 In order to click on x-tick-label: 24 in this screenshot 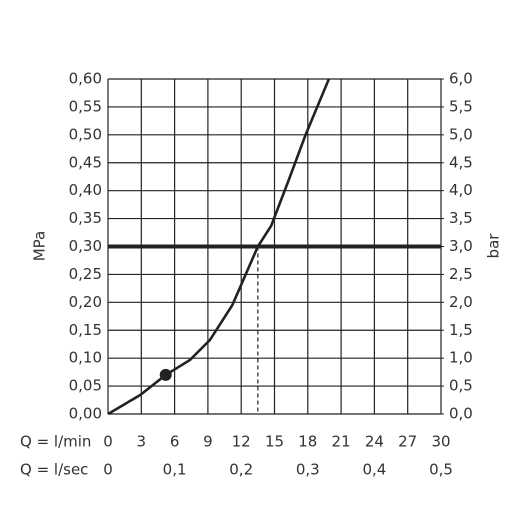, I will do `click(374, 442)`.